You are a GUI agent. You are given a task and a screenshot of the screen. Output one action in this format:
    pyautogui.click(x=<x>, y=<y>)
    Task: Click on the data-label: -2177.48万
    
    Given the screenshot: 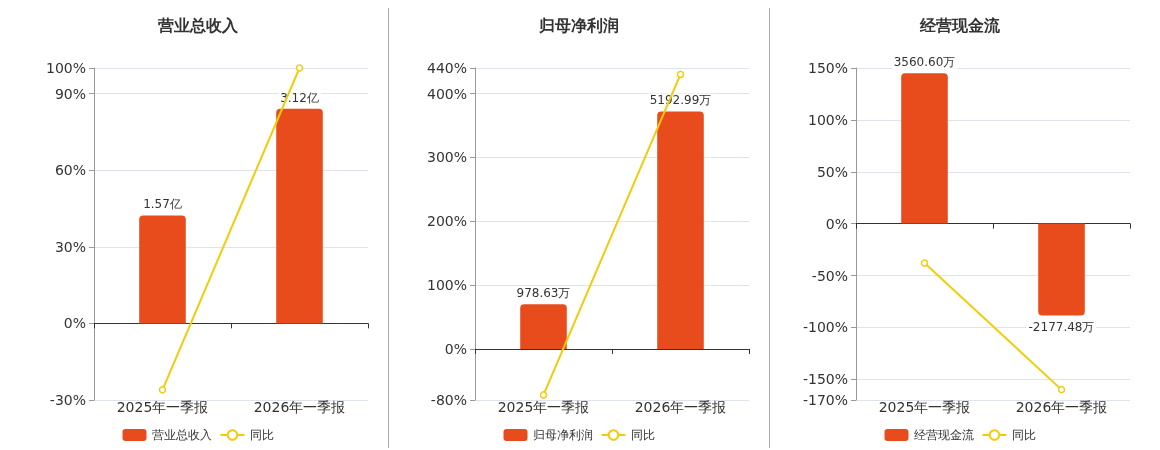 What is the action you would take?
    pyautogui.click(x=1061, y=326)
    